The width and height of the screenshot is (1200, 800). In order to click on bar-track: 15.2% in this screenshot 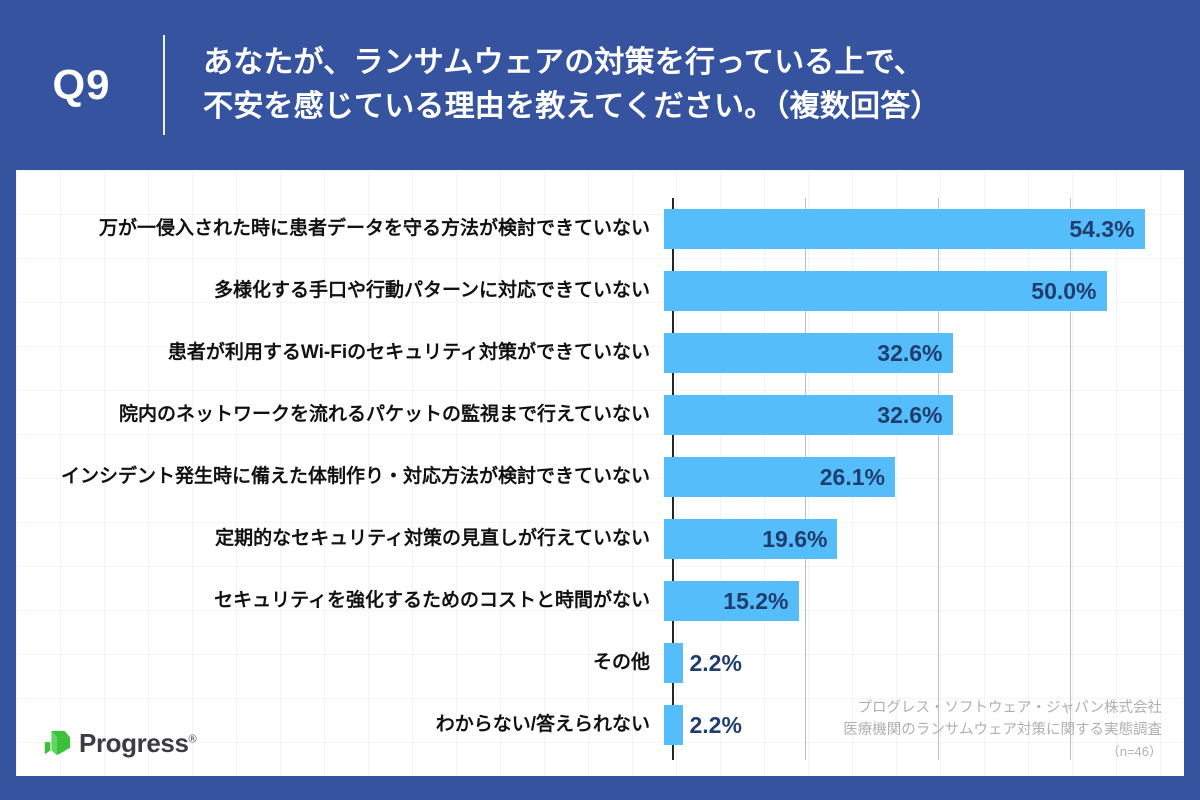, I will do `click(923, 601)`.